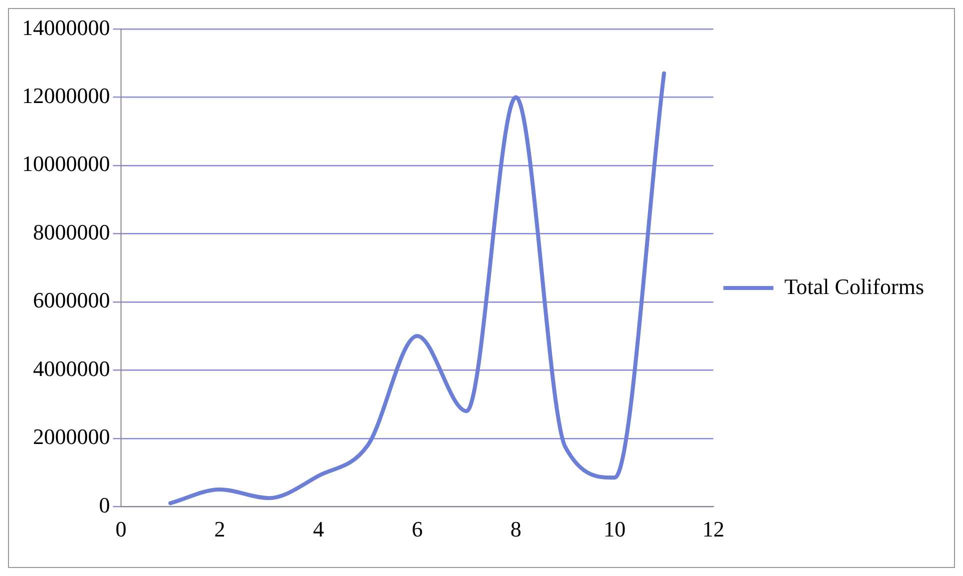 The width and height of the screenshot is (963, 576). I want to click on x-tick-label: 10, so click(615, 529).